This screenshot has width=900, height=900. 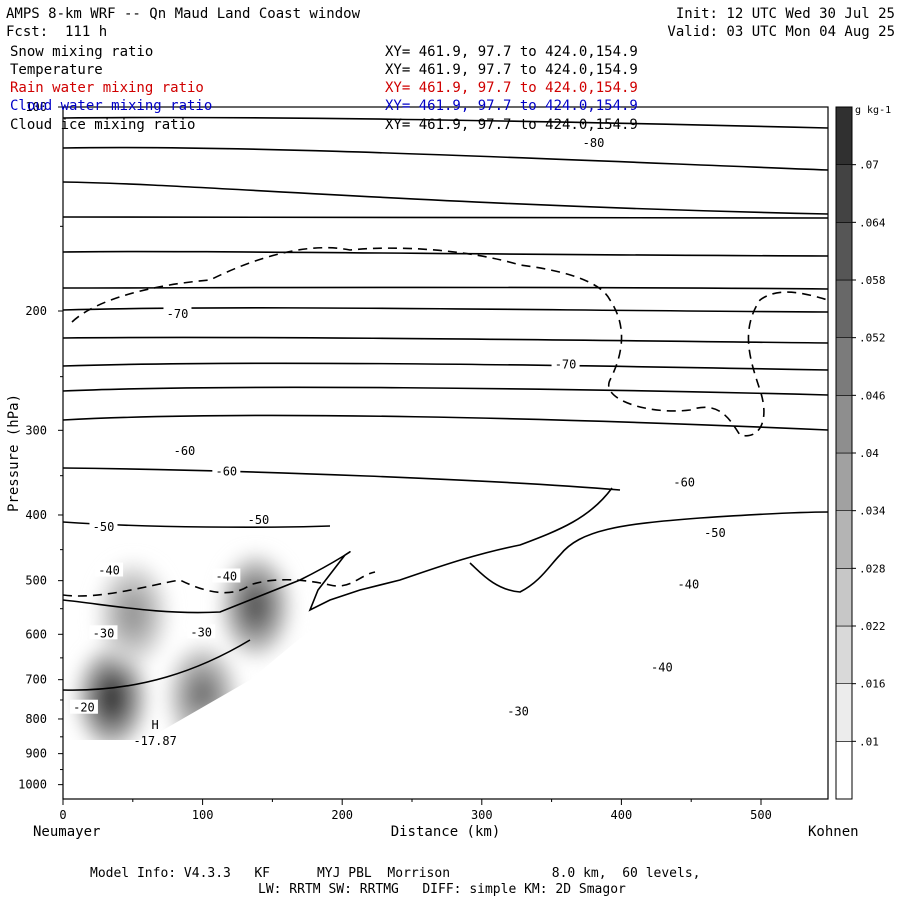 I want to click on contour-label: -80, so click(x=594, y=143).